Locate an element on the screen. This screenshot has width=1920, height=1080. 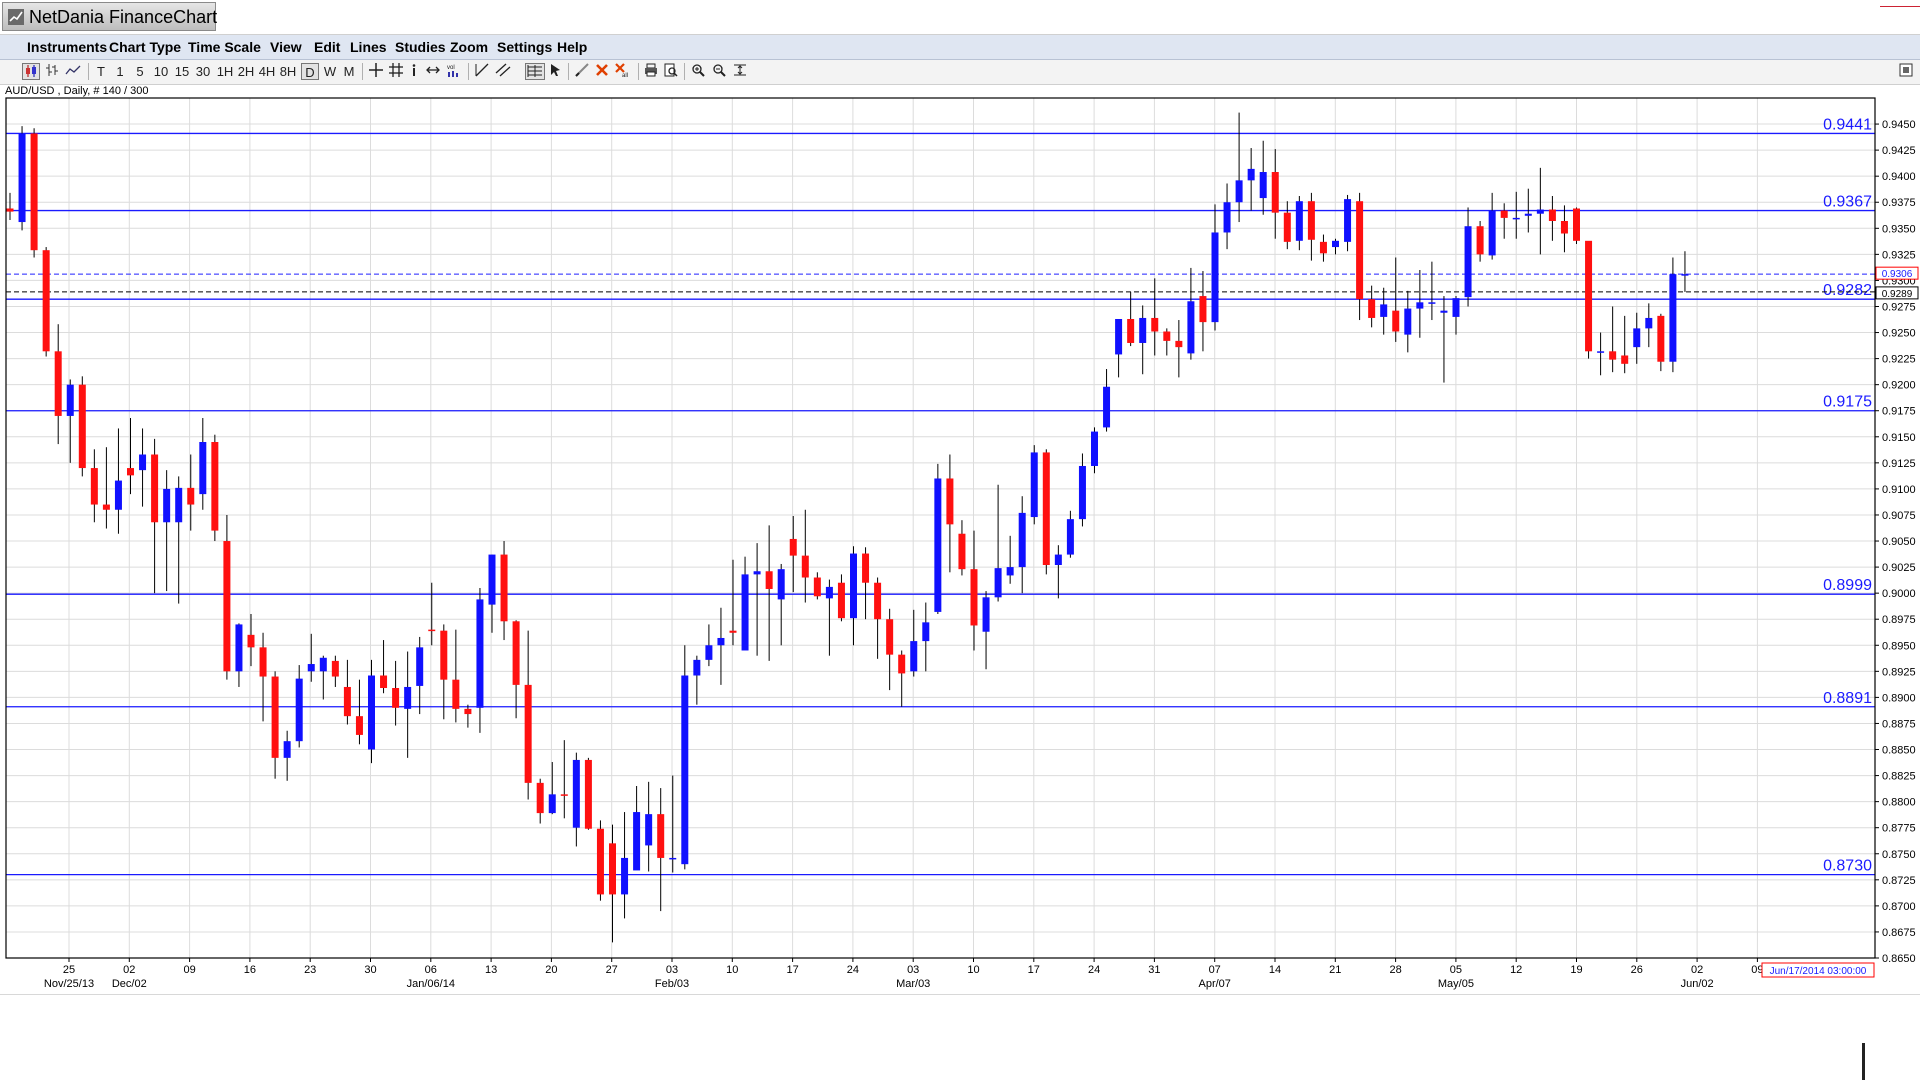
interval-2h: 2H is located at coordinates (246, 71).